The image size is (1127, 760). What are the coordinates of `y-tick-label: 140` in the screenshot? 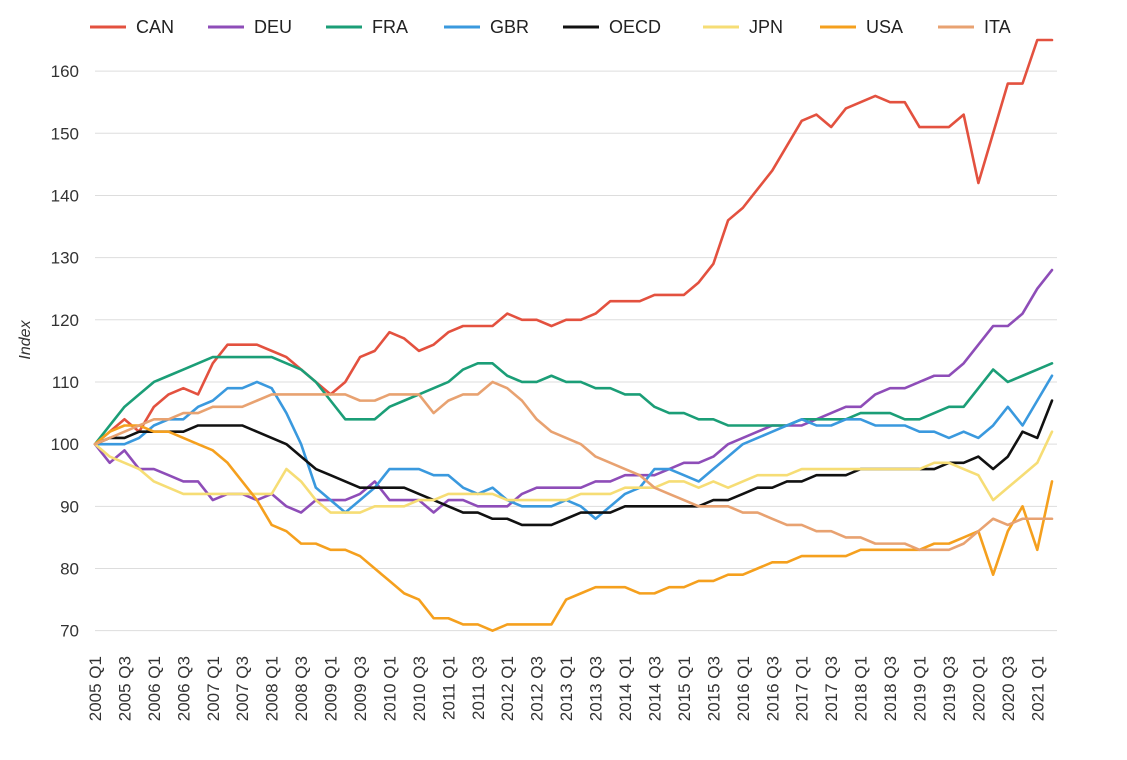 It's located at (65, 195).